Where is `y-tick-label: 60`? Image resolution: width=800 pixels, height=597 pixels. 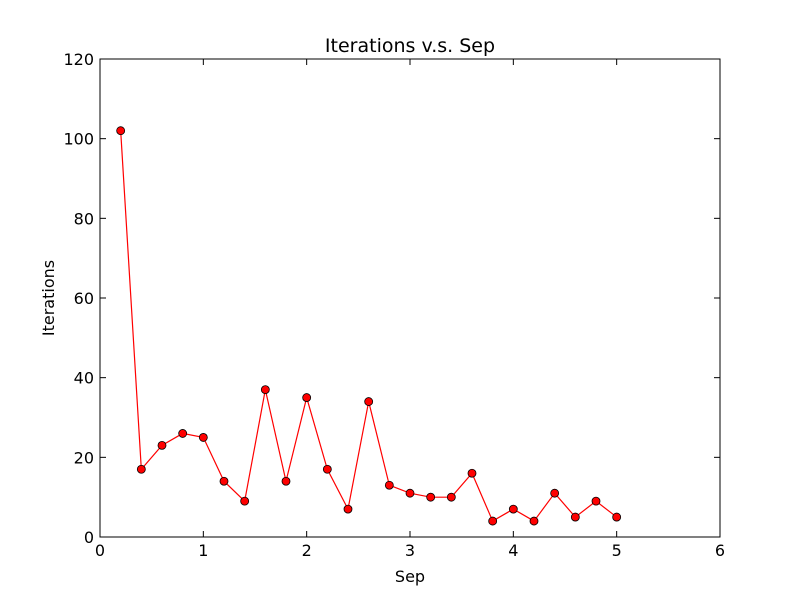 y-tick-label: 60 is located at coordinates (84, 298).